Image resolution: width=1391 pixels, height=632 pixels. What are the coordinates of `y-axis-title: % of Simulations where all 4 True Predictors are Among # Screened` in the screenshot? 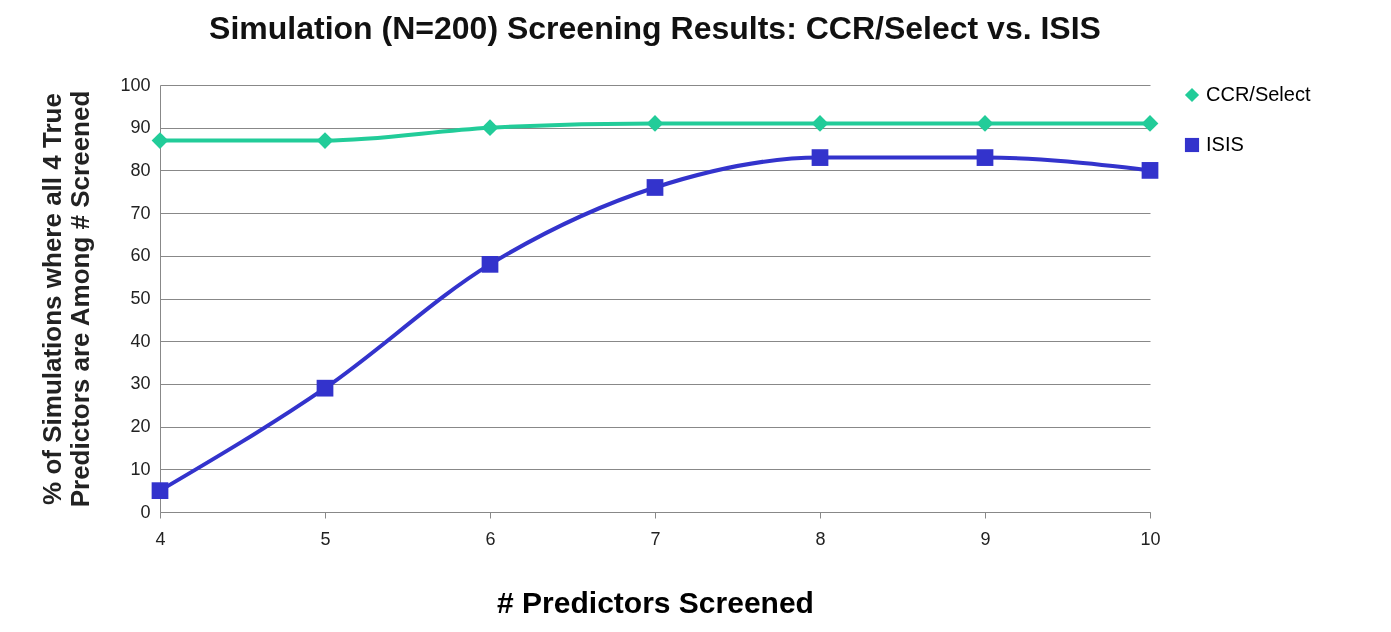 It's located at (66, 299).